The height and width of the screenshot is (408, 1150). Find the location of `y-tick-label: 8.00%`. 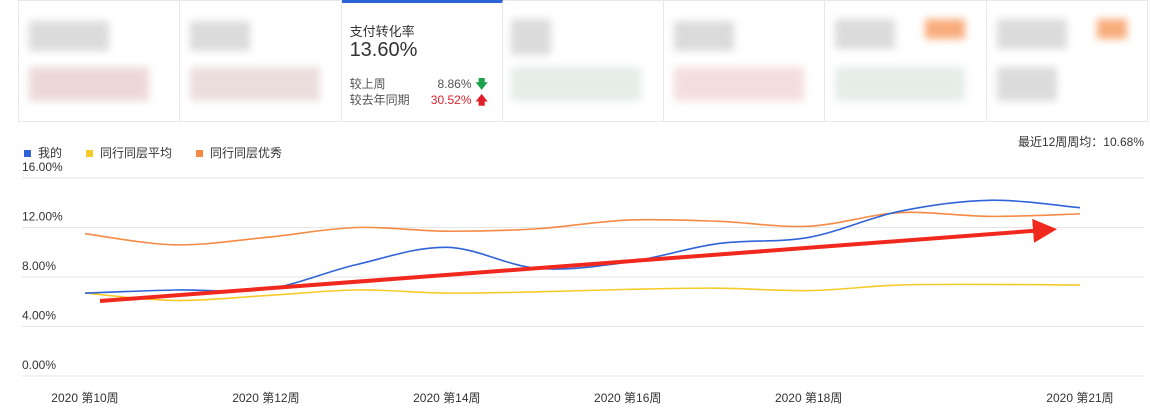

y-tick-label: 8.00% is located at coordinates (39, 266).